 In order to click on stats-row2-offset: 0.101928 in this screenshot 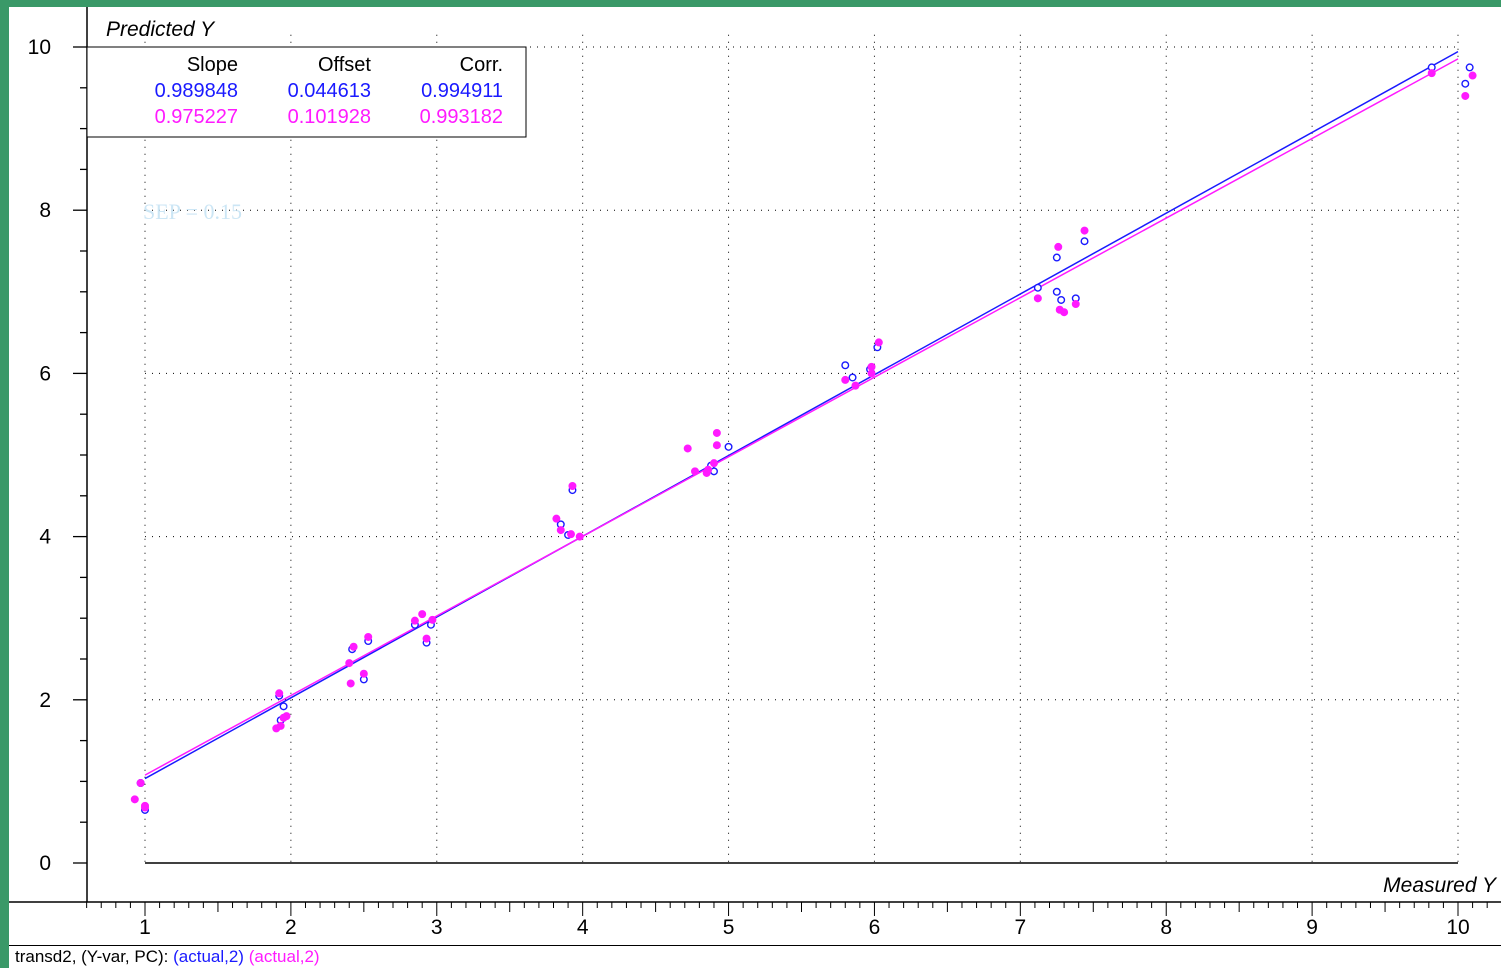, I will do `click(329, 117)`.